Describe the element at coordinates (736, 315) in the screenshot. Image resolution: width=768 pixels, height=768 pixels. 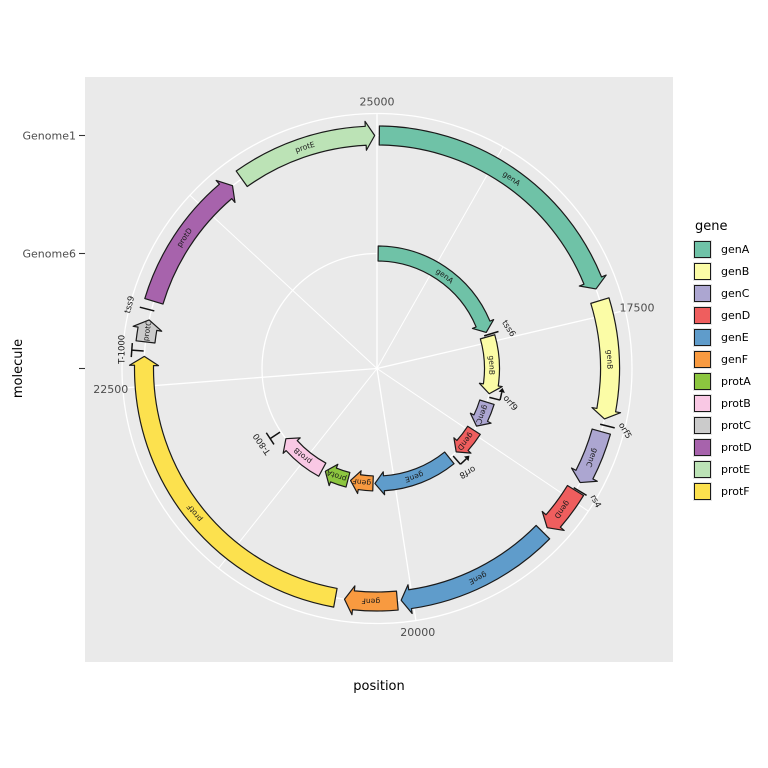
I see `legend-label: genD` at that location.